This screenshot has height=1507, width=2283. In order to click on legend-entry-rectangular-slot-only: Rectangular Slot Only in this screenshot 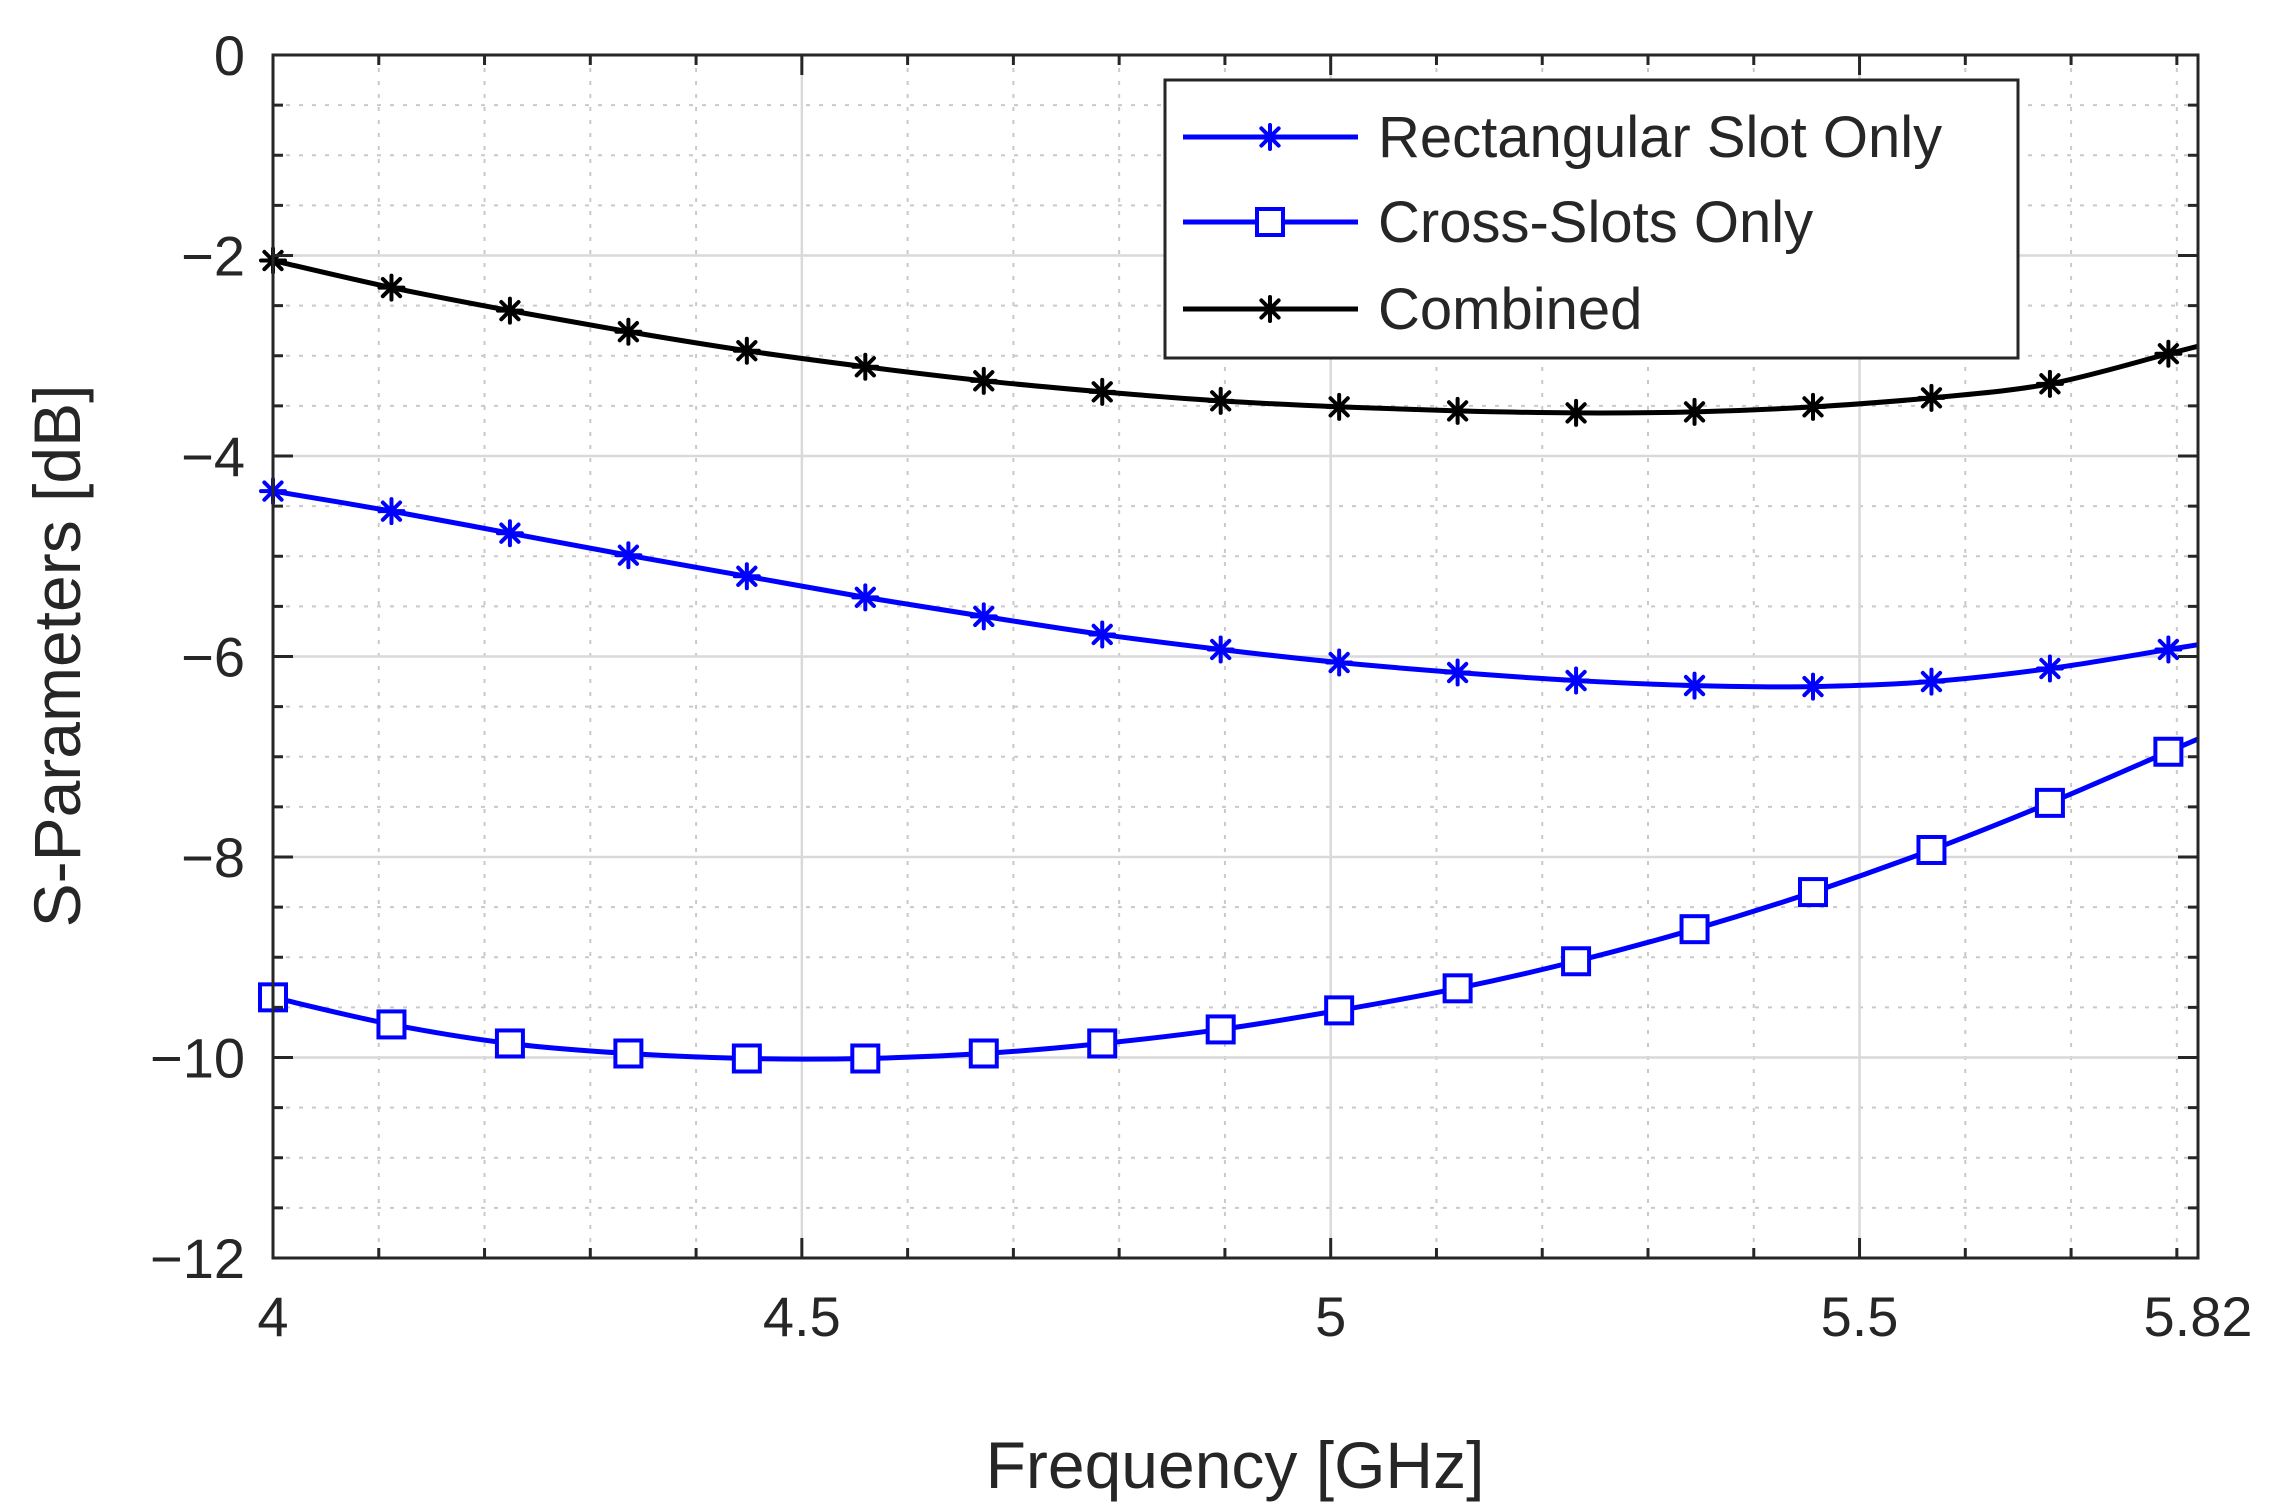, I will do `click(1562, 137)`.